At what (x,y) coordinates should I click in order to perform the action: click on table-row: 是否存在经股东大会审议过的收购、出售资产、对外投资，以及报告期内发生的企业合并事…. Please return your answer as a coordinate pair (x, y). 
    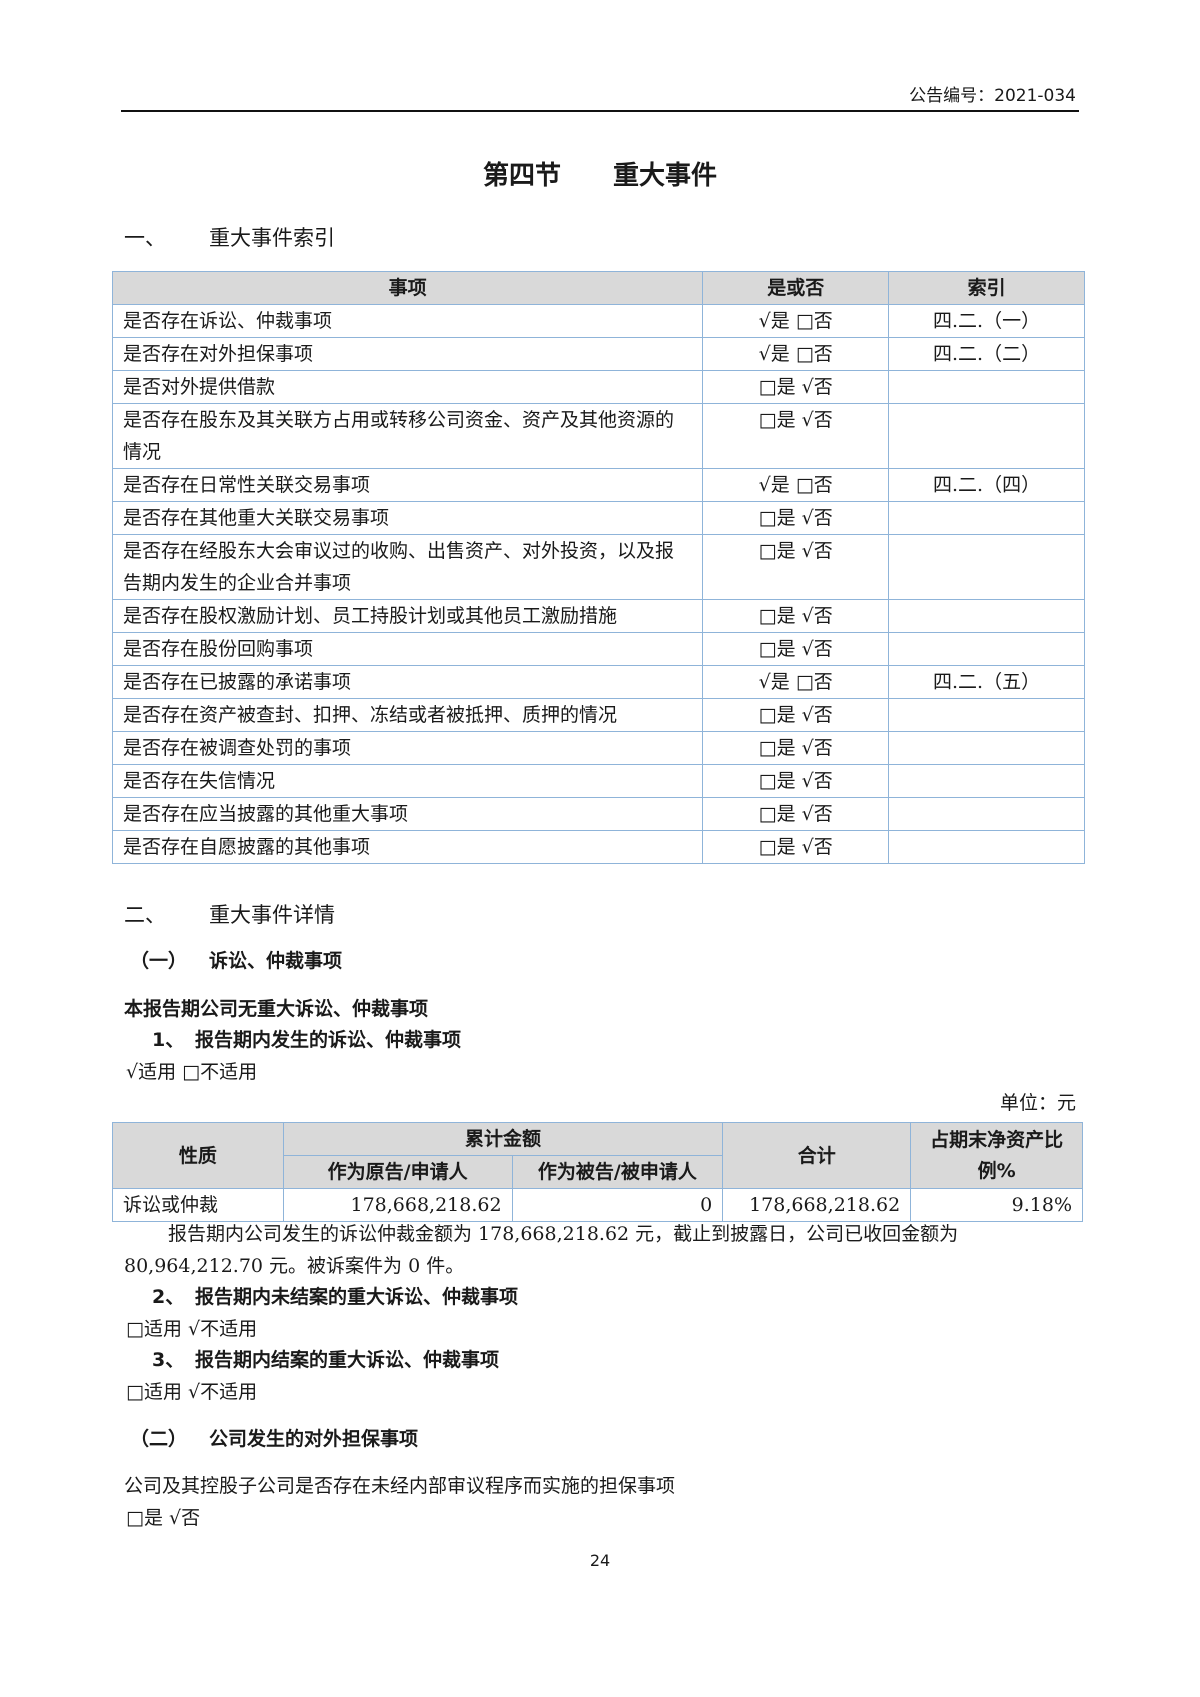
    Looking at the image, I should click on (598, 567).